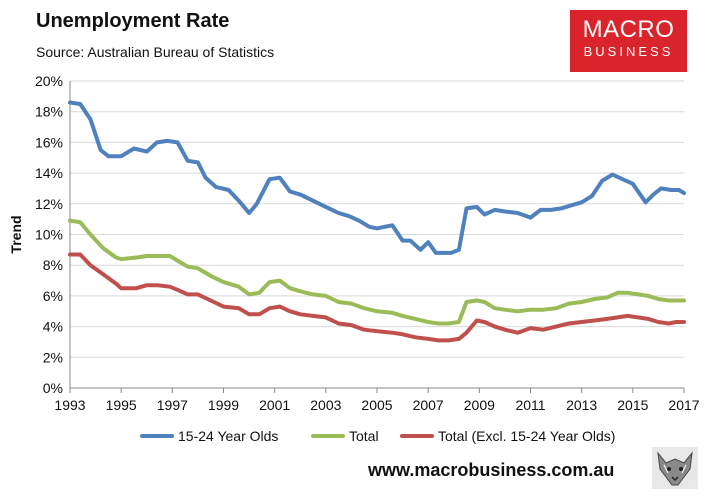 This screenshot has width=707, height=497. Describe the element at coordinates (223, 405) in the screenshot. I see `x-tick-label: 1999` at that location.